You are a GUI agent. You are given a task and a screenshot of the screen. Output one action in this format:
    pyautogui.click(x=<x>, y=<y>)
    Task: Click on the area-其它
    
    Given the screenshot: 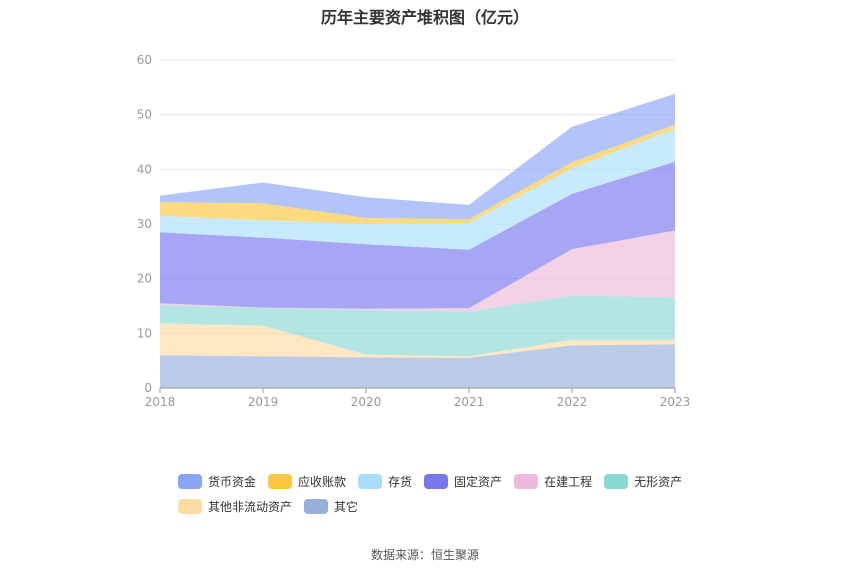 What is the action you would take?
    pyautogui.click(x=417, y=366)
    